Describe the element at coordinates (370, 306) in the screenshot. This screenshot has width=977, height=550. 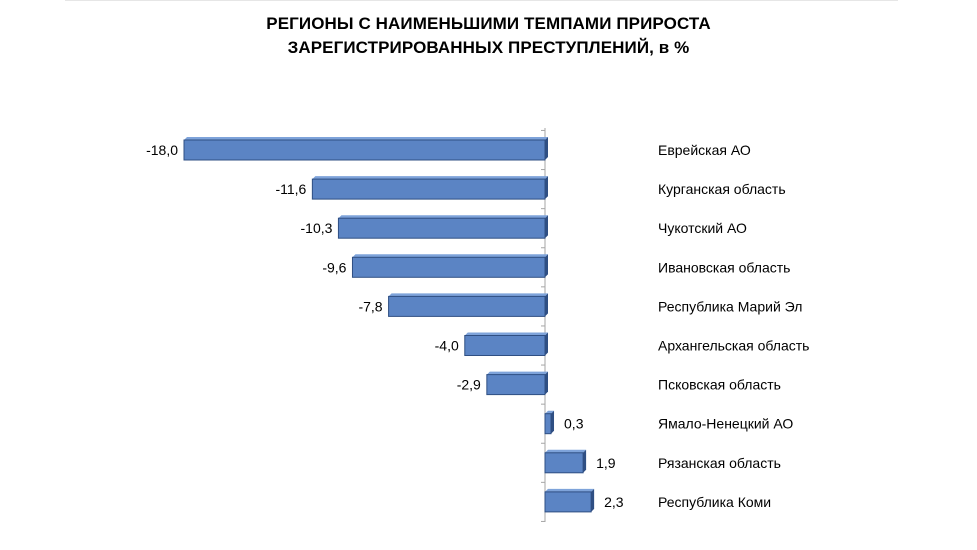
I see `data-label: -7,8` at that location.